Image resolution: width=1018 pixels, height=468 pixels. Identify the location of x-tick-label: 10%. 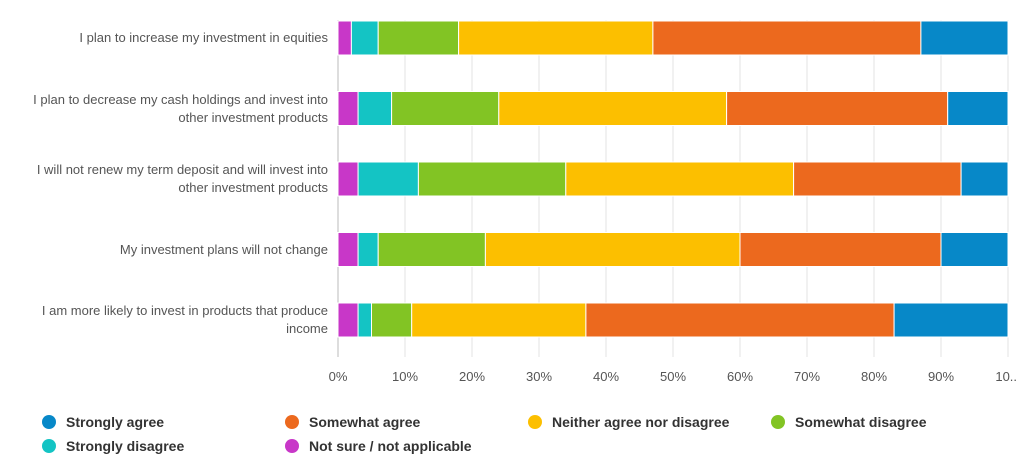
(405, 376).